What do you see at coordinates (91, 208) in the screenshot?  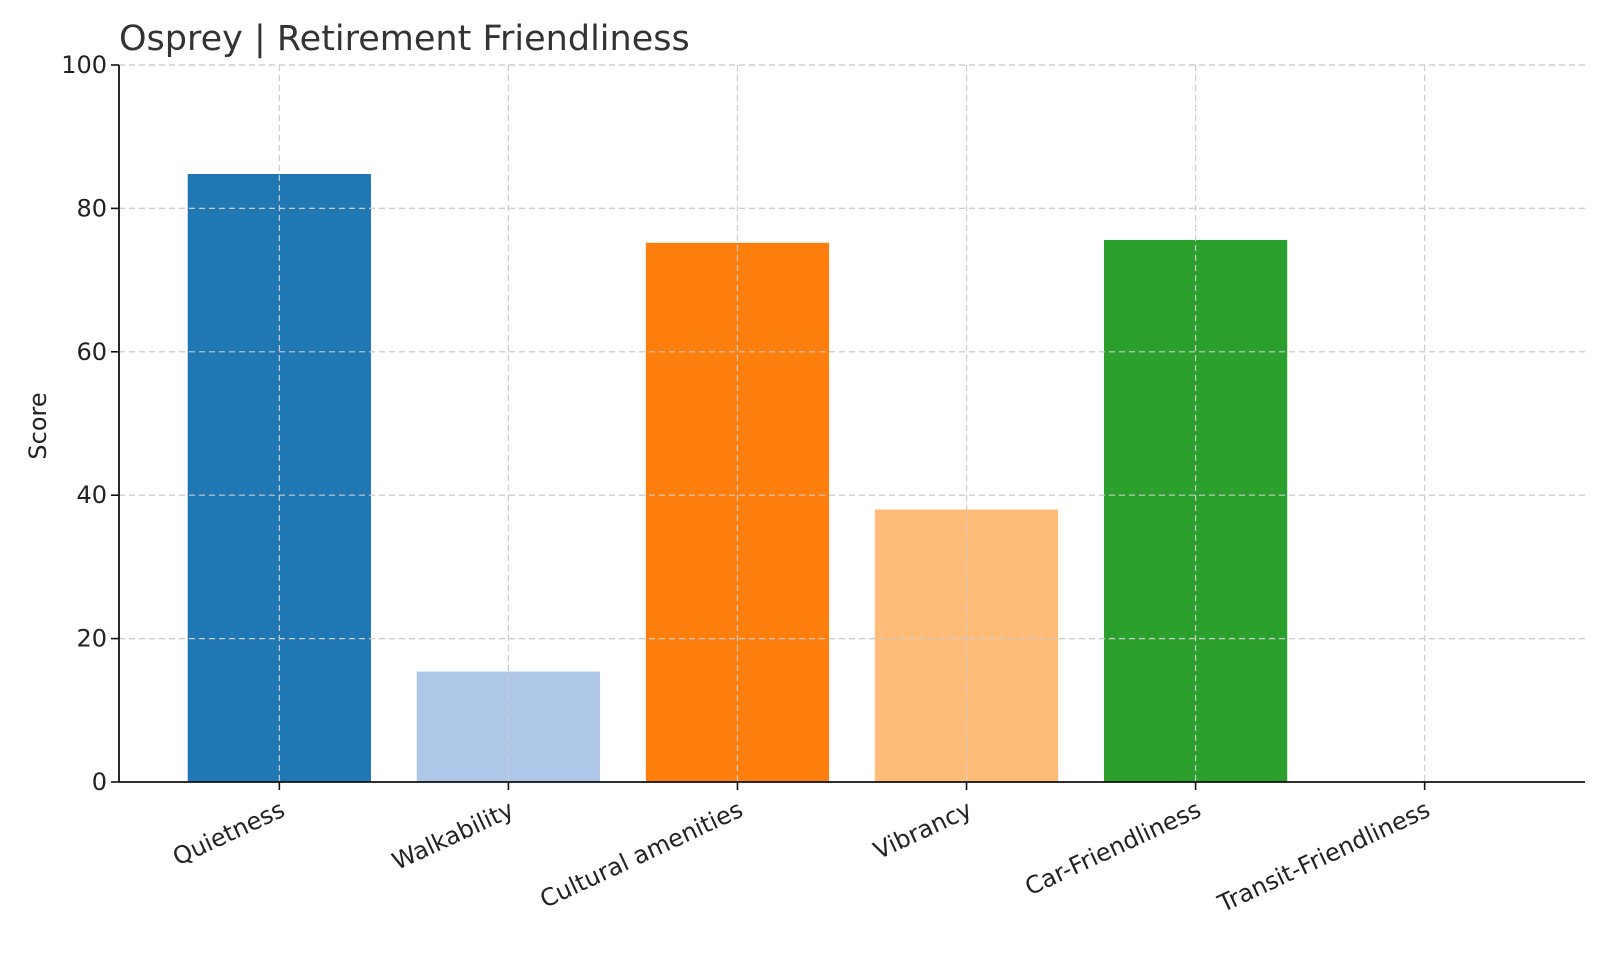 I see `y-tick-label: 80` at bounding box center [91, 208].